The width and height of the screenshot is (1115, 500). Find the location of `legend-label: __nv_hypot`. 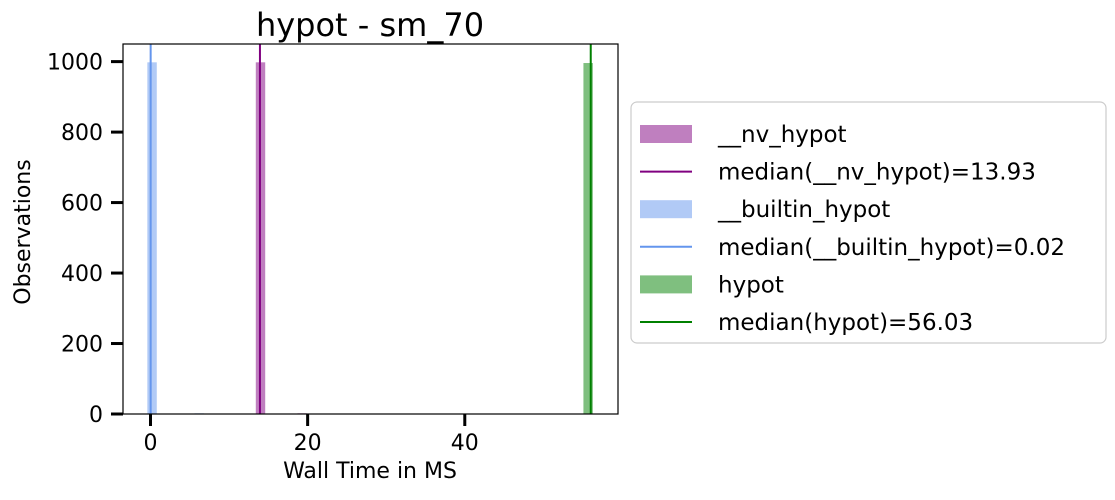

legend-label: __nv_hypot is located at coordinates (782, 135).